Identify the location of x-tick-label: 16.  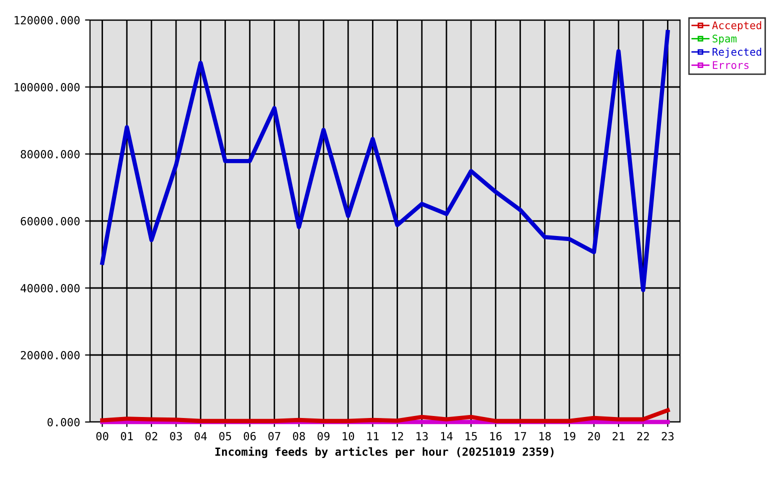
(496, 436).